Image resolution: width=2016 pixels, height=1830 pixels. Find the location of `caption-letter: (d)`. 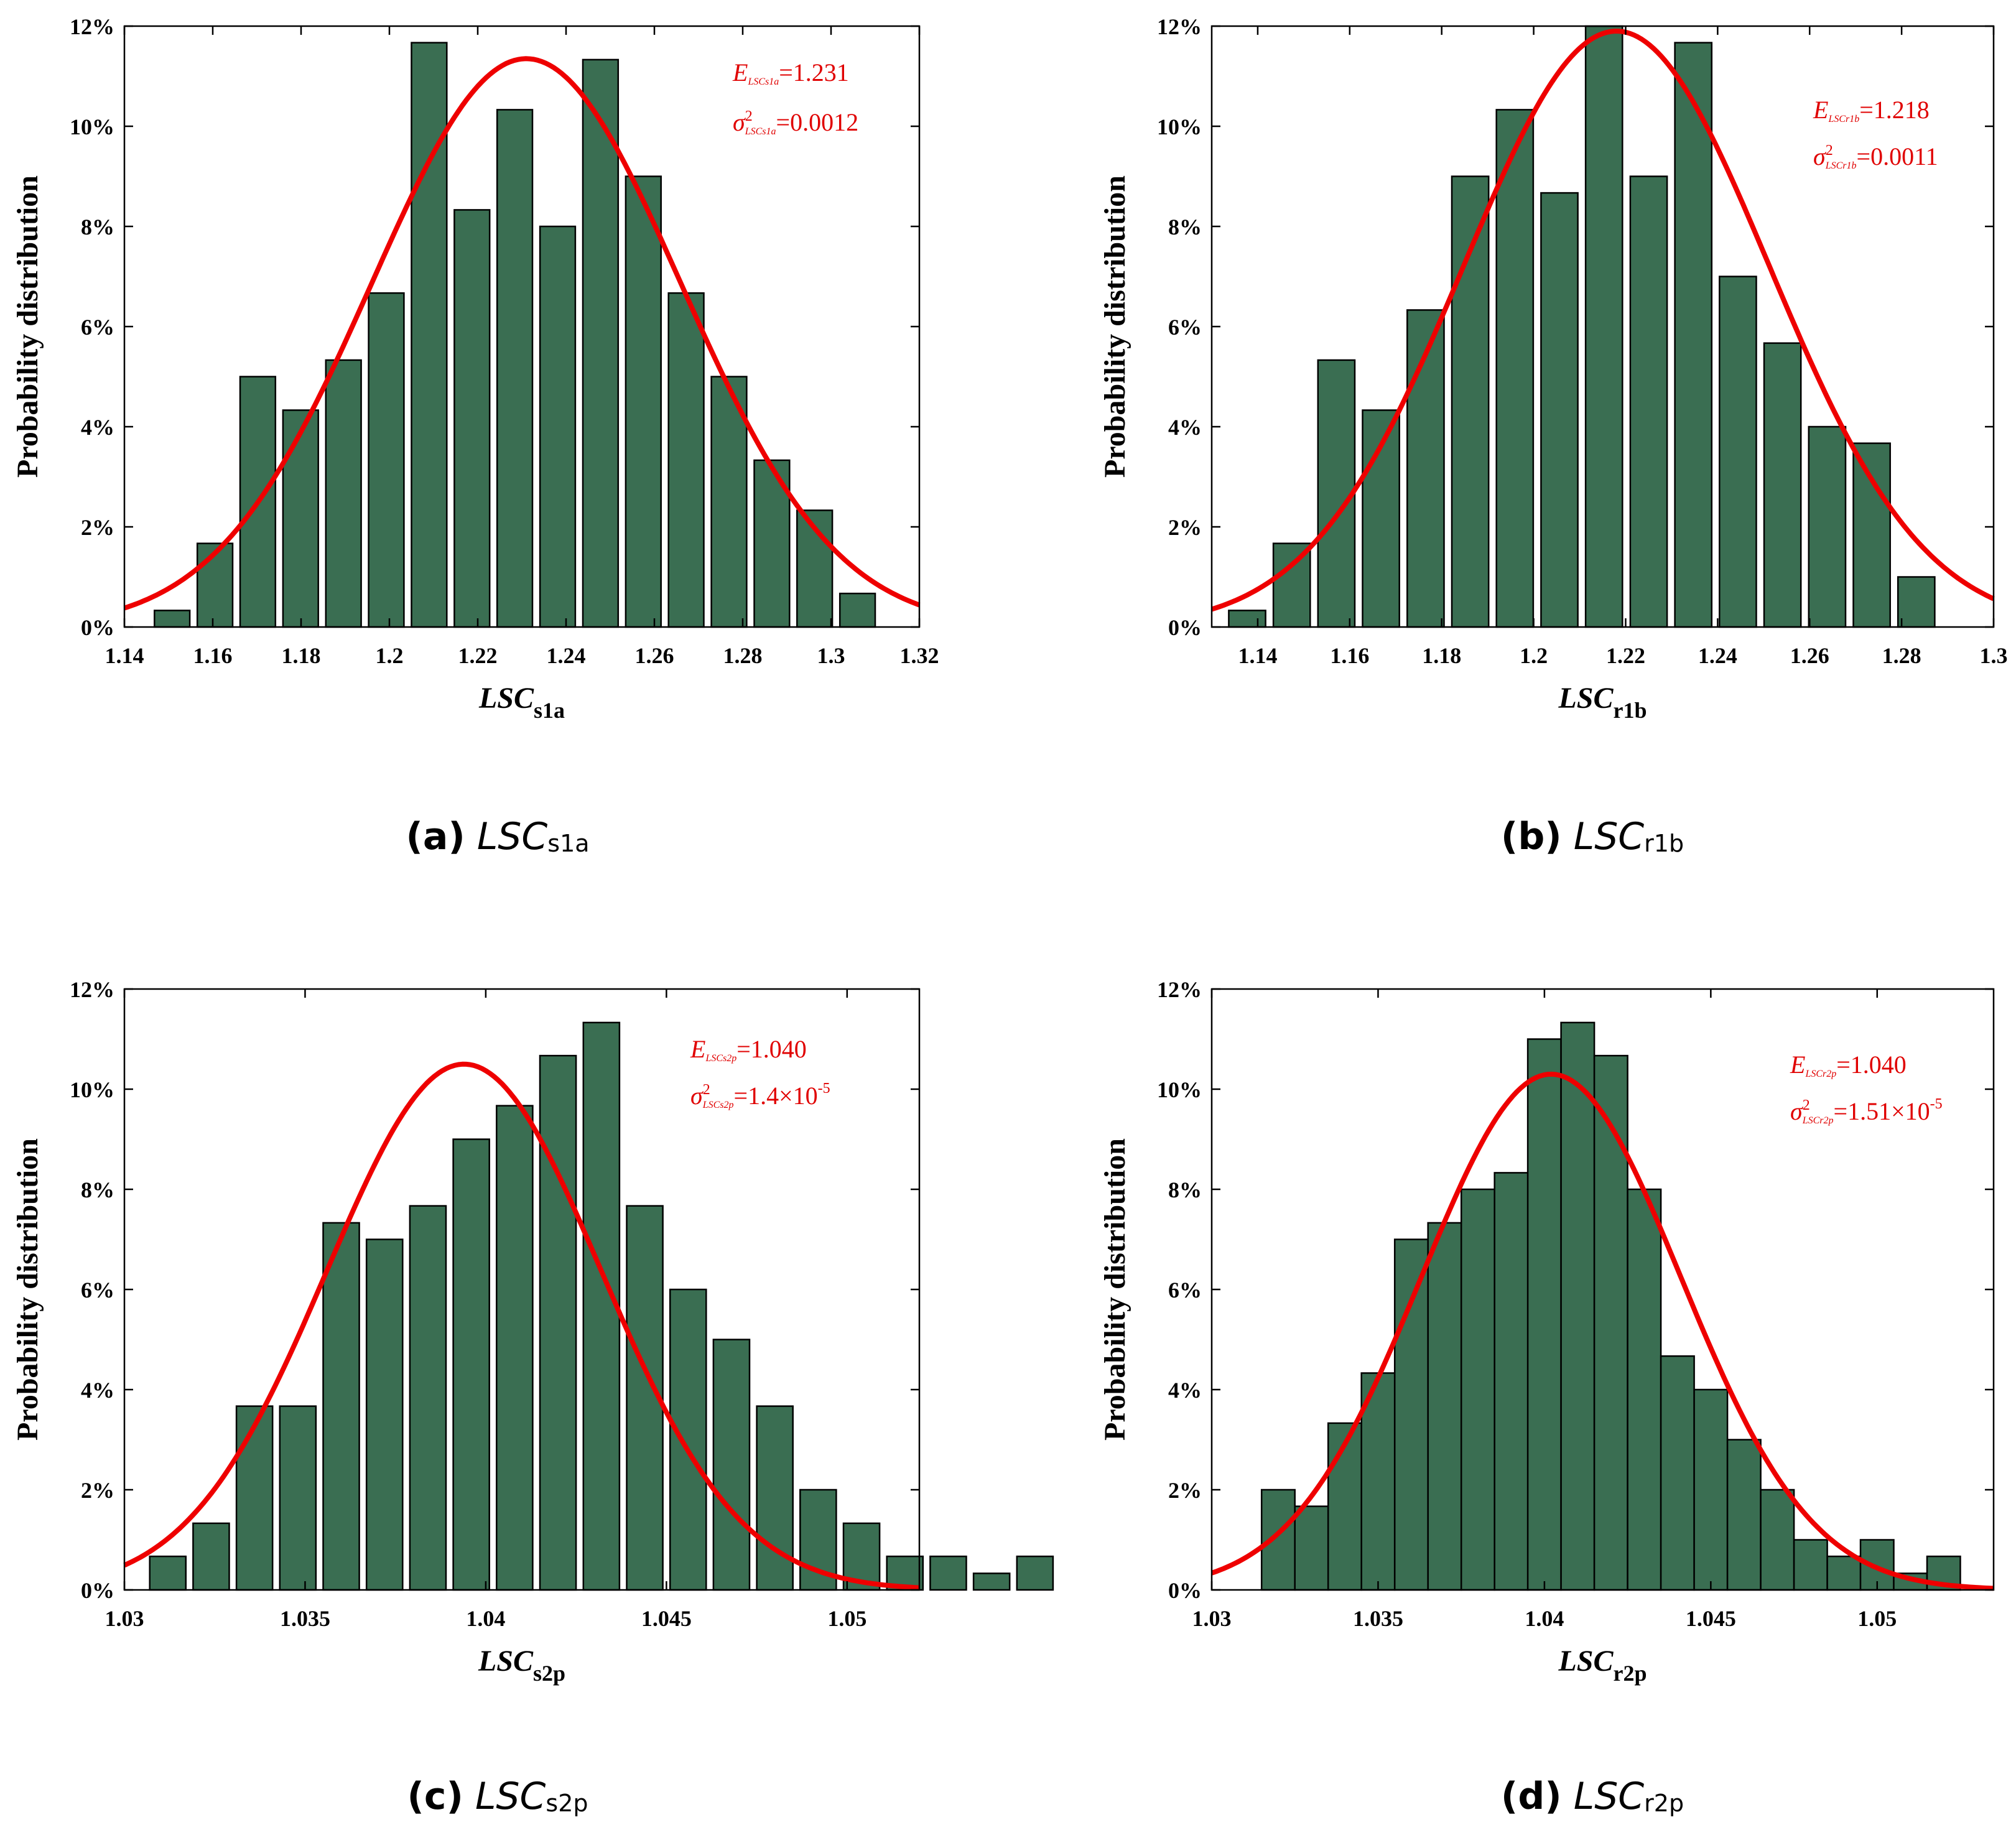

caption-letter: (d) is located at coordinates (1531, 1796).